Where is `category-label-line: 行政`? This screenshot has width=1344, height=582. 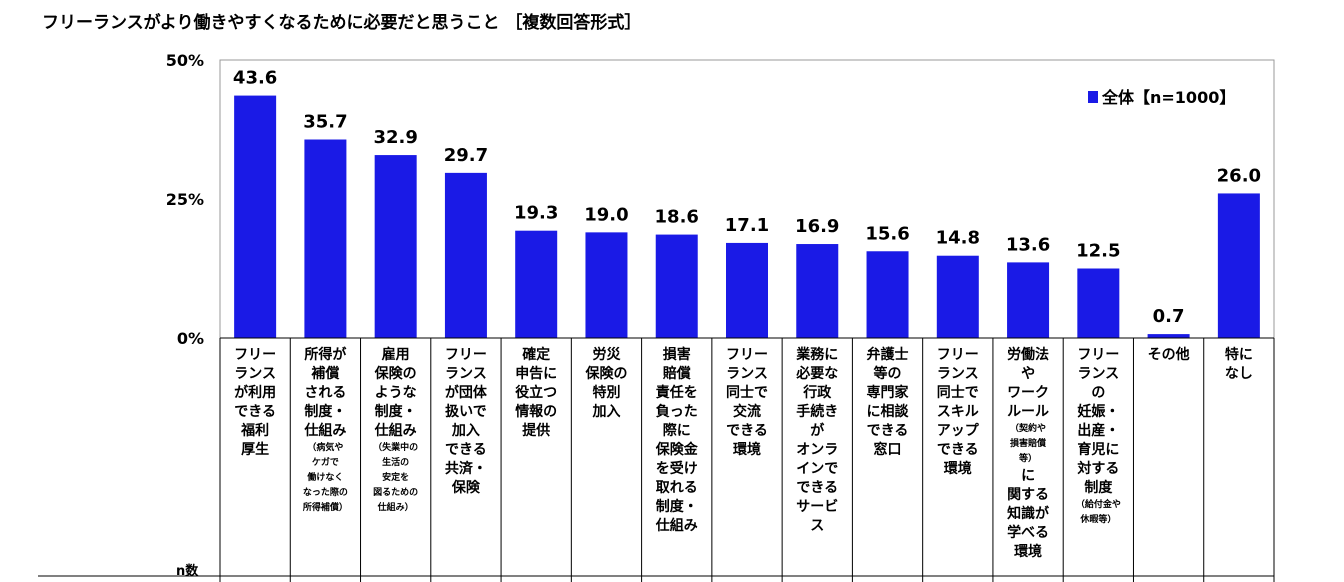 category-label-line: 行政 is located at coordinates (817, 393).